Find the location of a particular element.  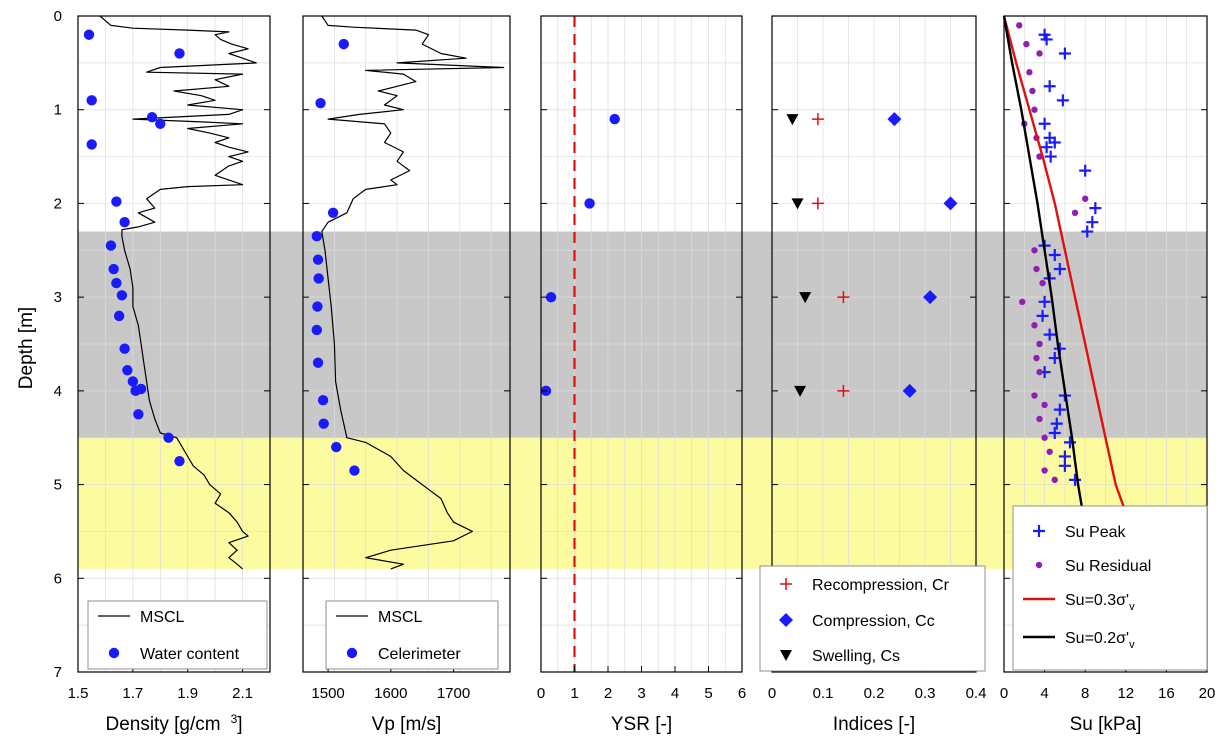

depth-axis: Depth [m] 0 1 2 3 4 5 6 7 is located at coordinates (39, 344).